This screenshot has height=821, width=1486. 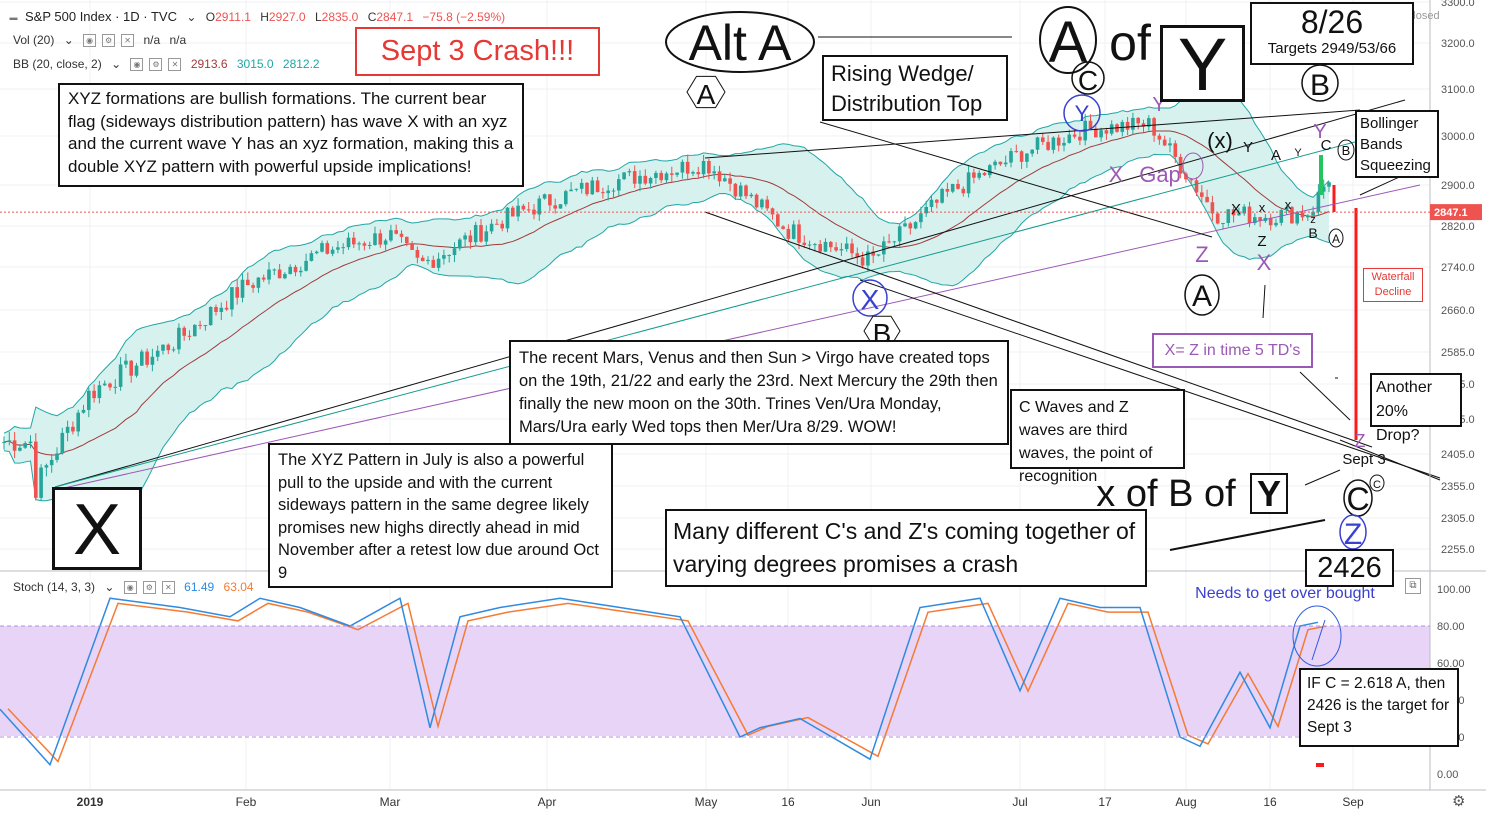 What do you see at coordinates (228, 17) in the screenshot?
I see `ohlc-open: O2911.1` at bounding box center [228, 17].